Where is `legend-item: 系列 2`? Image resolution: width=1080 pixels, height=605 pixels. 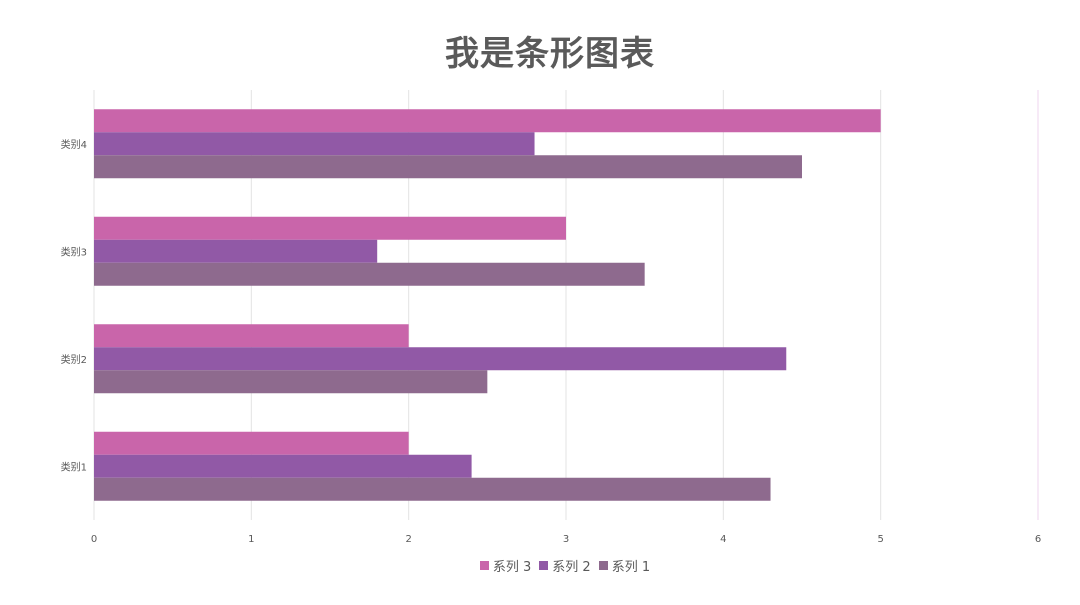
legend-item: 系列 2 is located at coordinates (565, 565).